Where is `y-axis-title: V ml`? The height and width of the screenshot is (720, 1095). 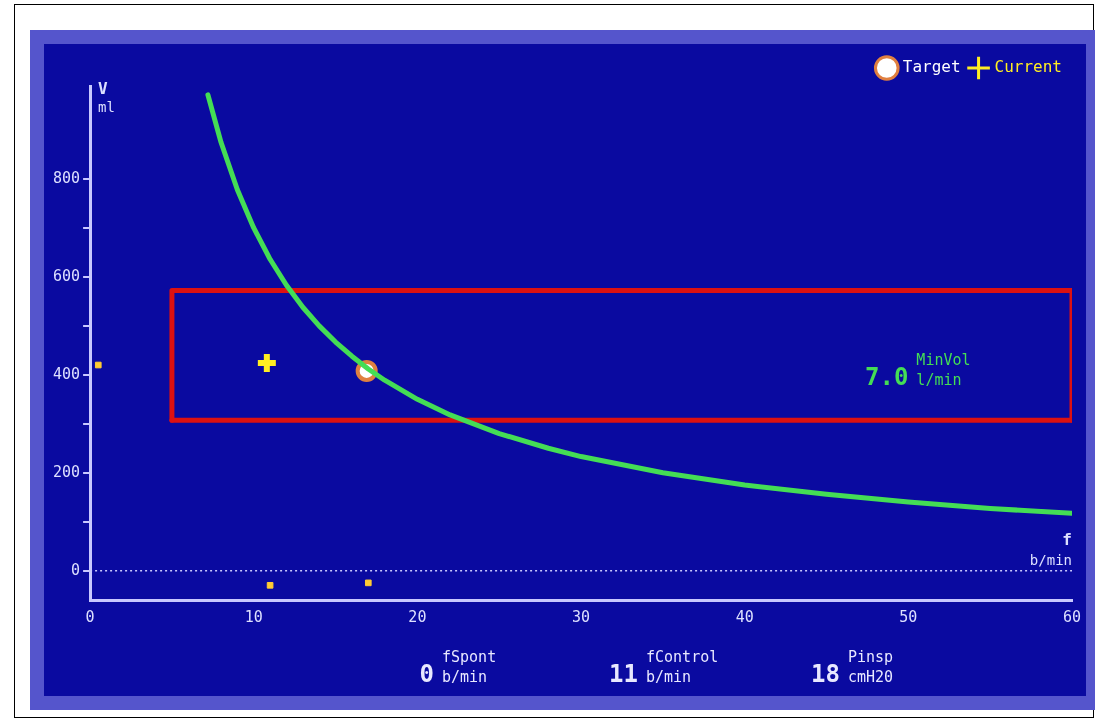
y-axis-title: V ml is located at coordinates (106, 97).